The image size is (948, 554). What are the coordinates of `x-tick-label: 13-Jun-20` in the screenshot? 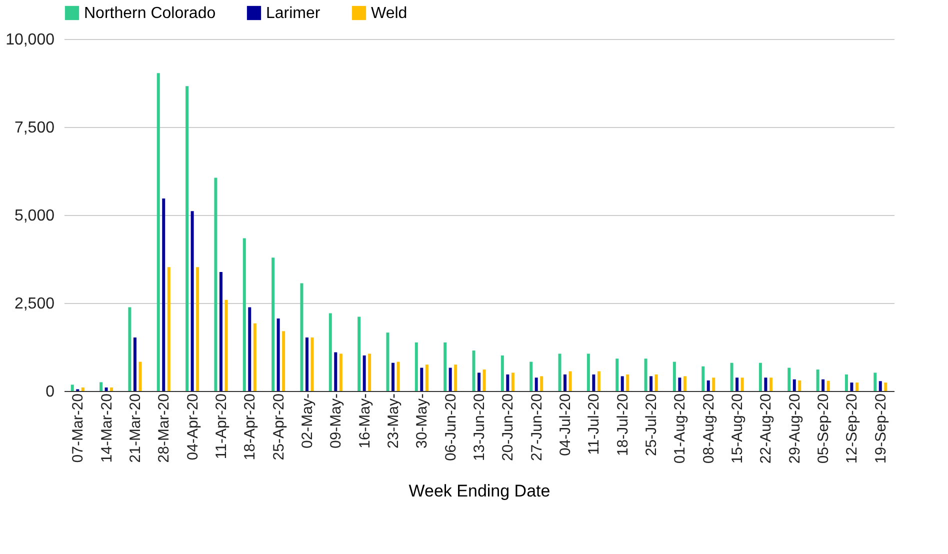 It's located at (479, 428).